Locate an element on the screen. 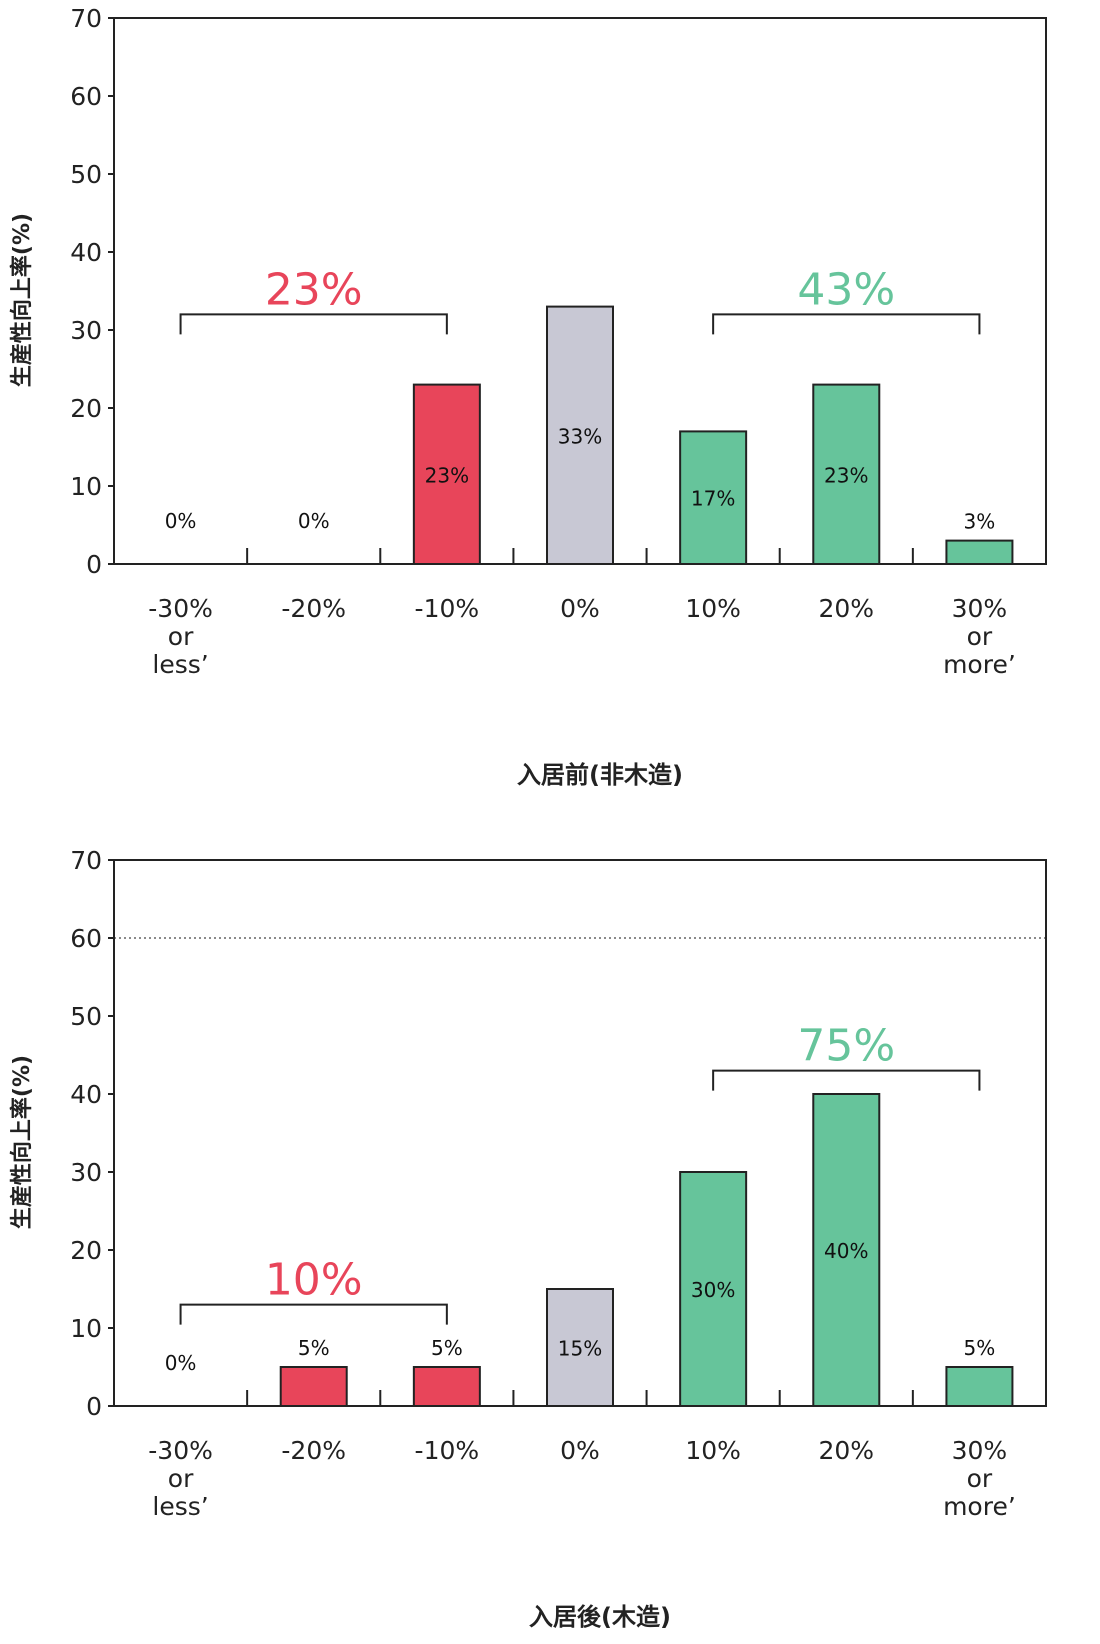 This screenshot has width=1100, height=1644. group-total-label: 23% is located at coordinates (314, 289).